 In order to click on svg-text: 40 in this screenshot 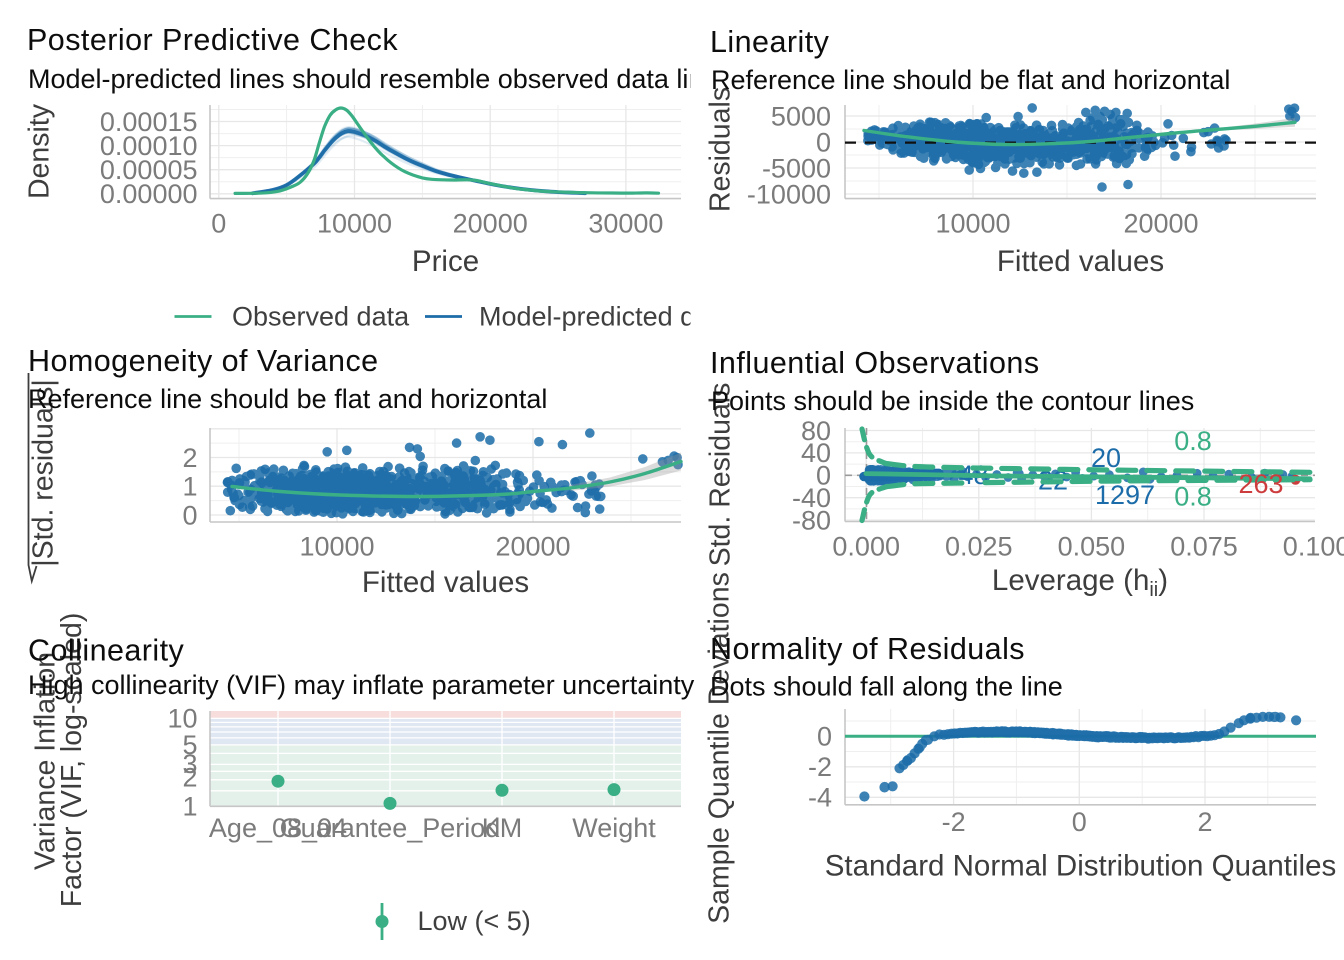, I will do `click(816, 453)`.